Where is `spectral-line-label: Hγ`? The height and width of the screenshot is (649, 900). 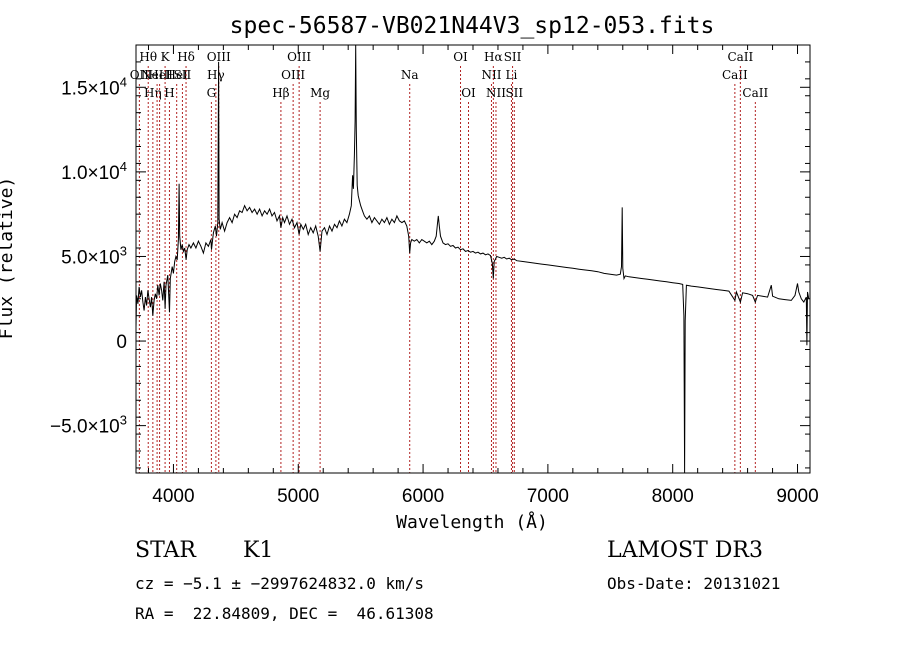 spectral-line-label: Hγ is located at coordinates (216, 75).